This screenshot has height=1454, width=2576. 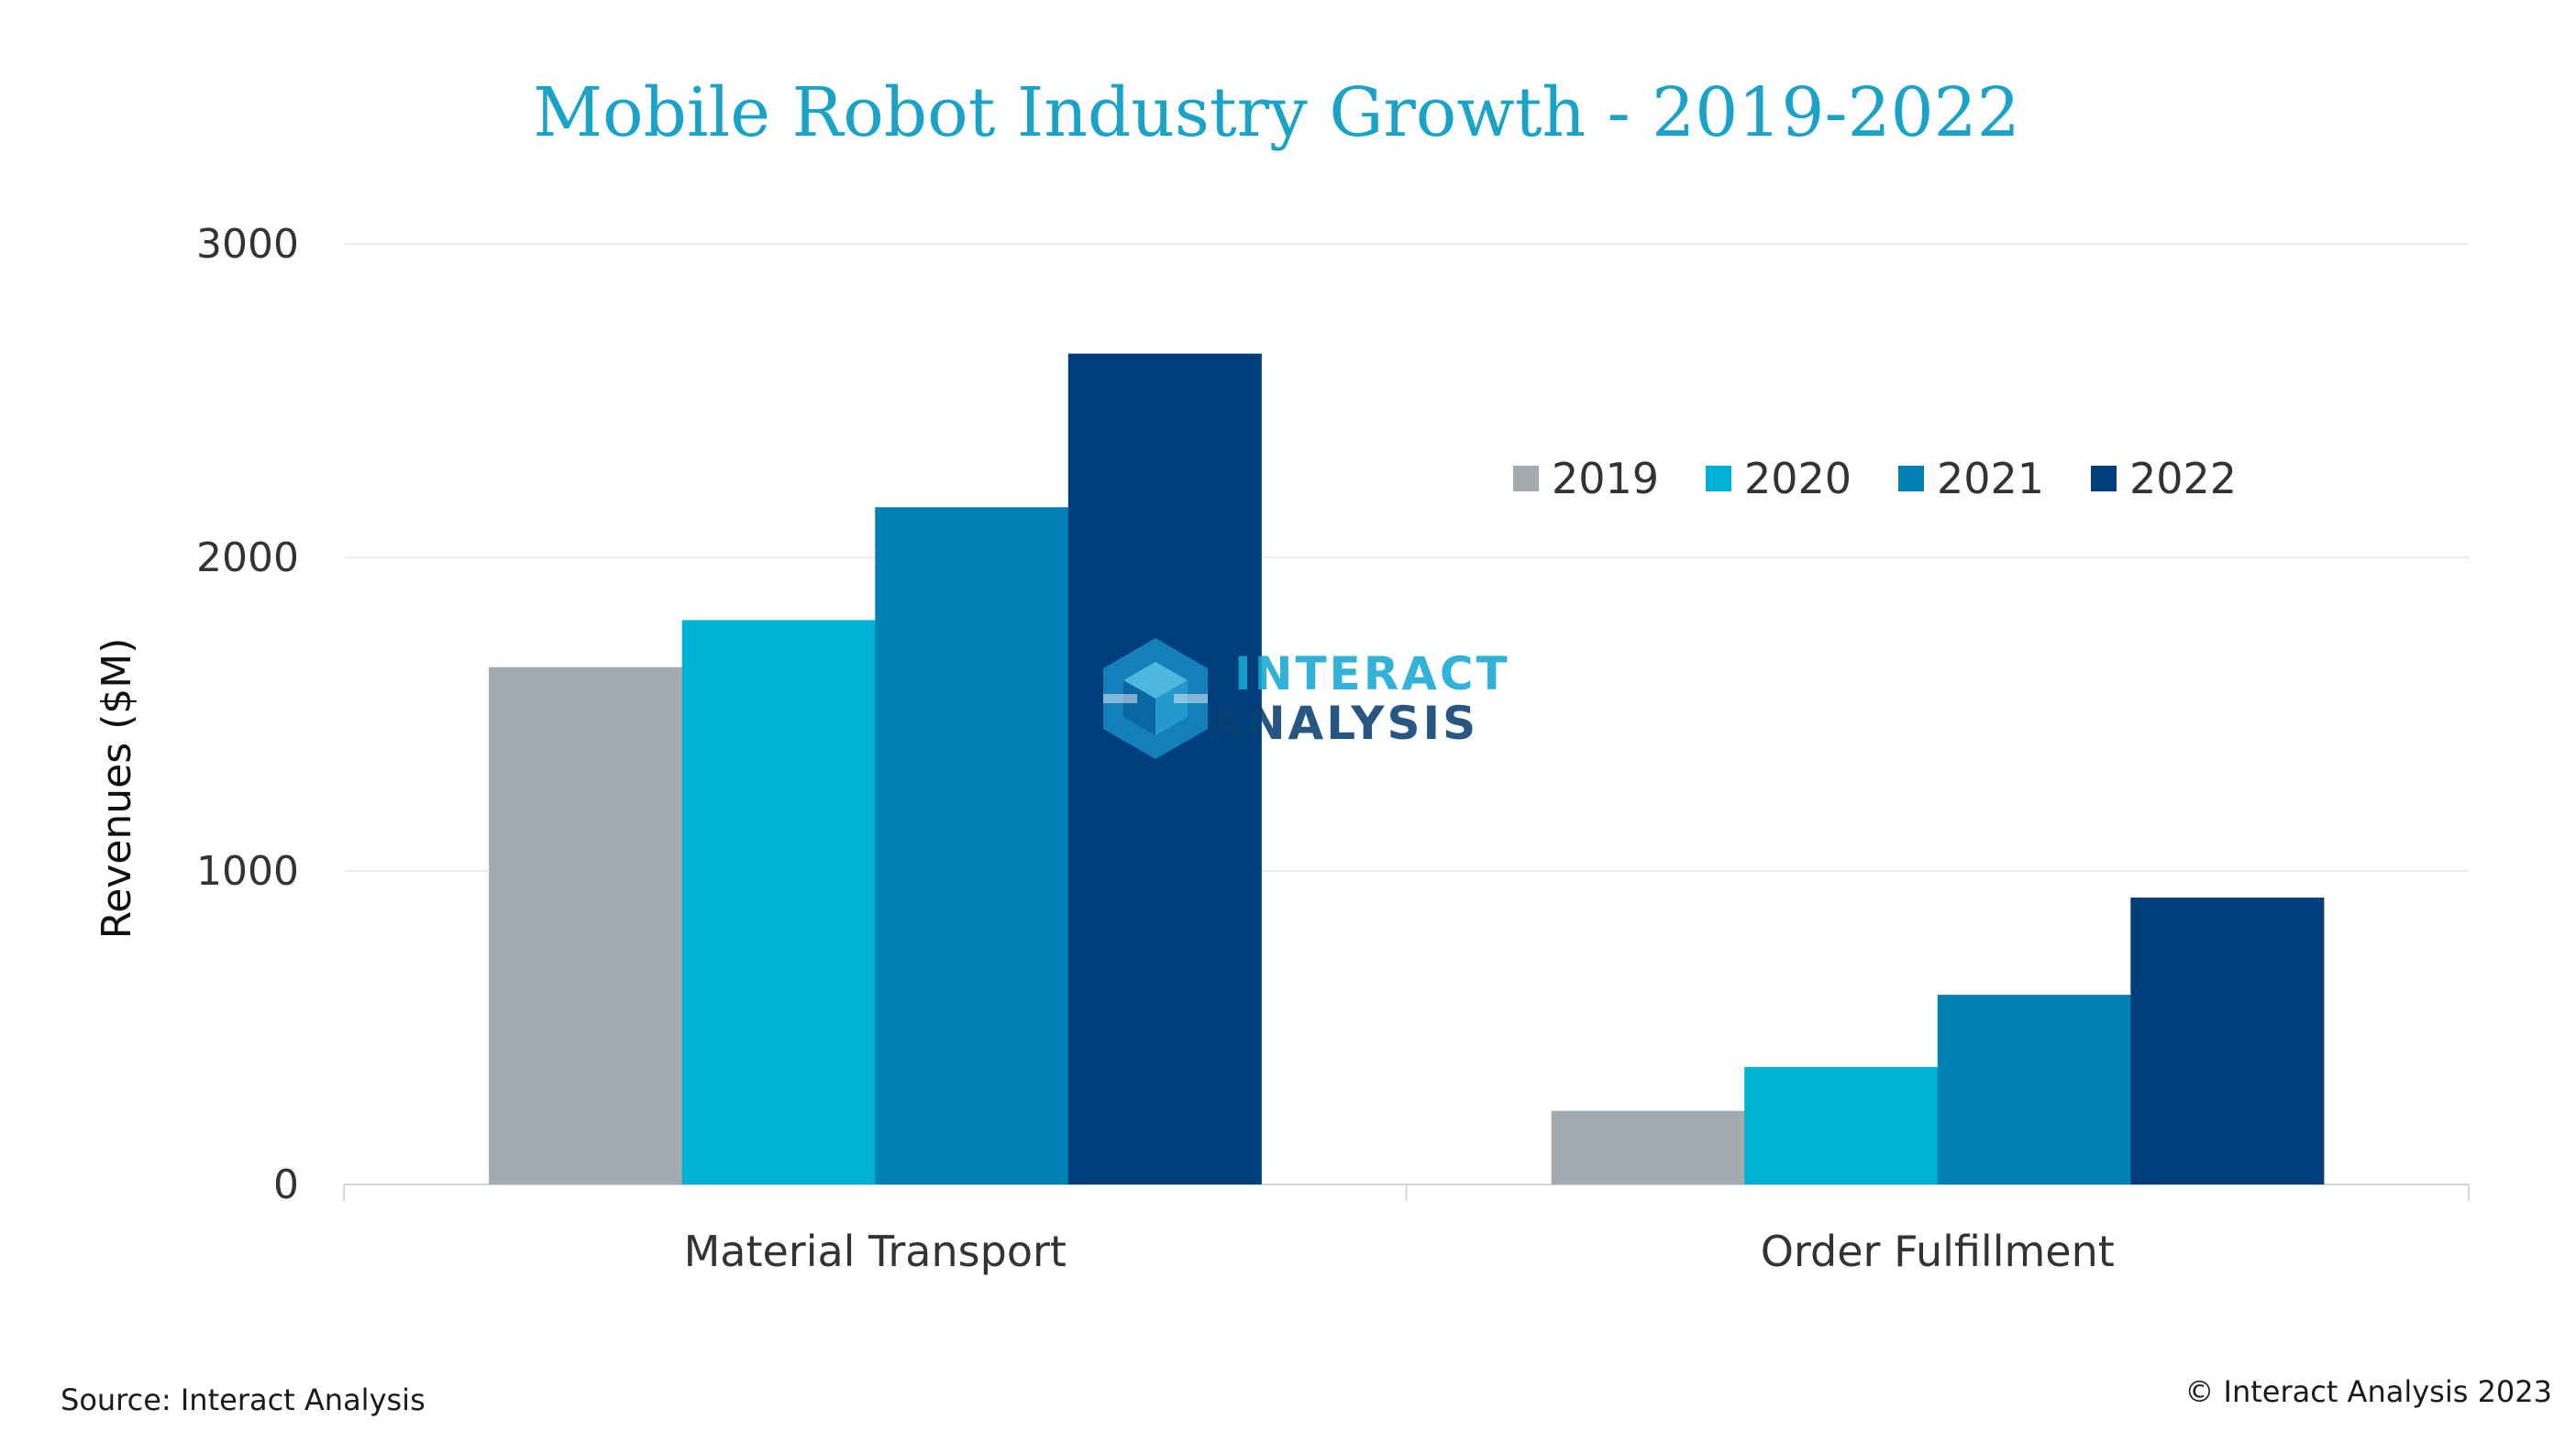 I want to click on bar-2022-order-fulfillment, so click(x=2227, y=1041).